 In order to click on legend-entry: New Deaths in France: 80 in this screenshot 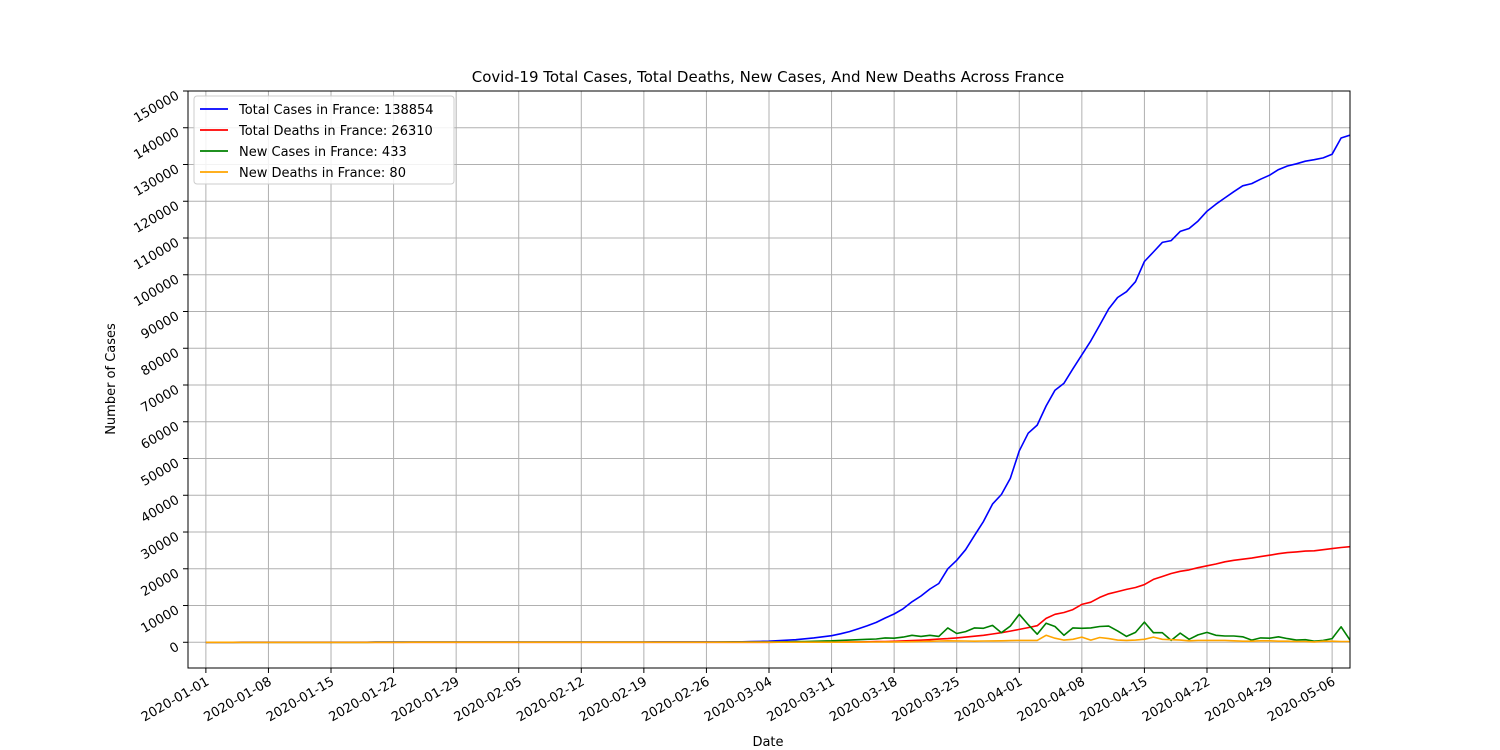, I will do `click(322, 173)`.